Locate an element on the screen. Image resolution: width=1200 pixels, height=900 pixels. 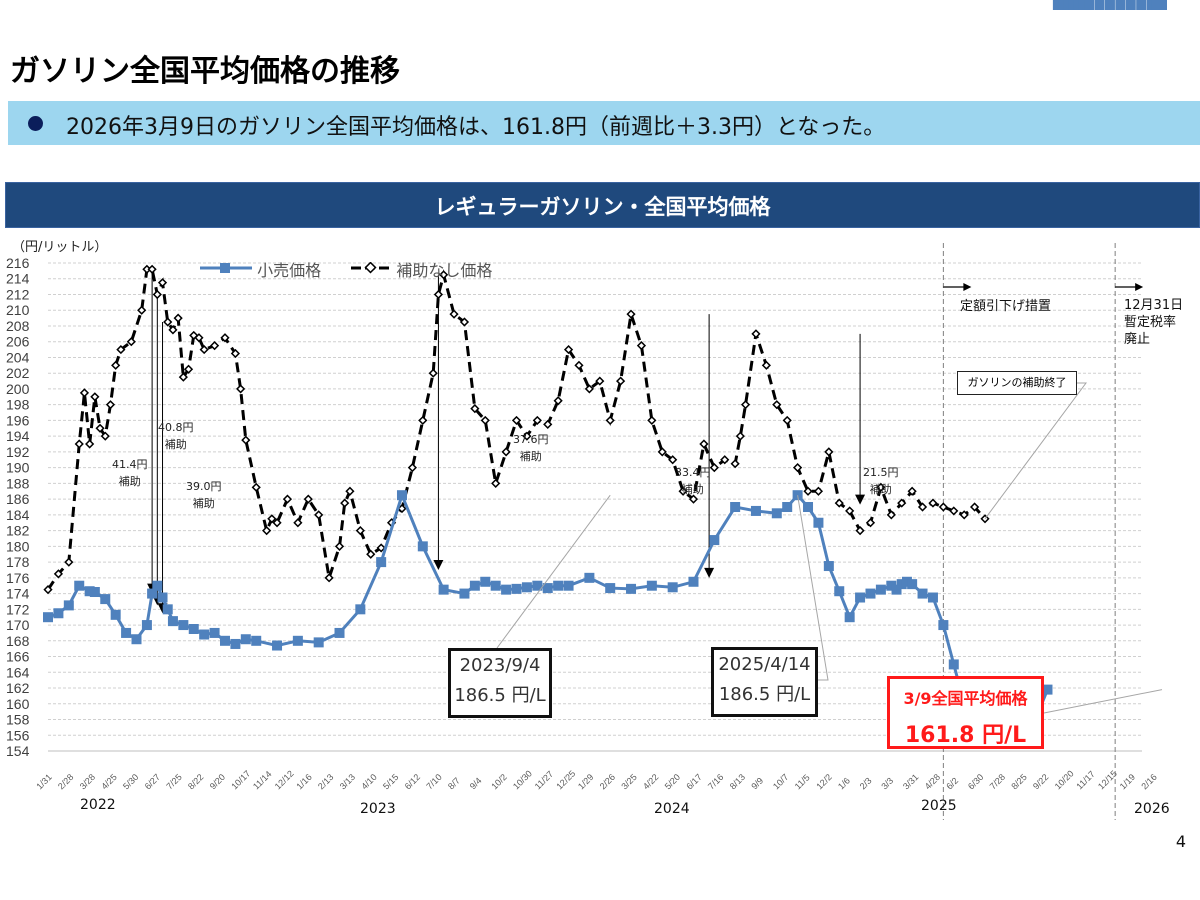
chart-title: レギュラーガソリン・全国平均価格 is located at coordinates (602, 207).